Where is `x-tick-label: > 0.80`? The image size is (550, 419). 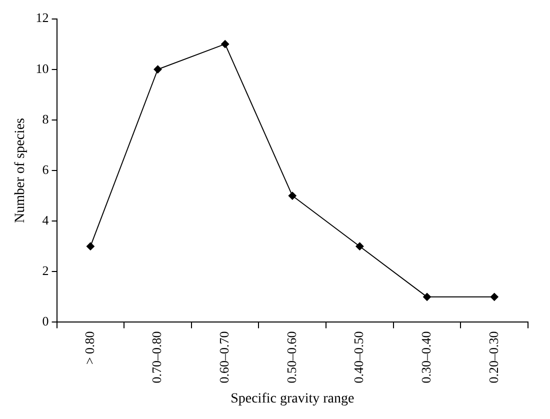 x-tick-label: > 0.80 is located at coordinates (89, 348).